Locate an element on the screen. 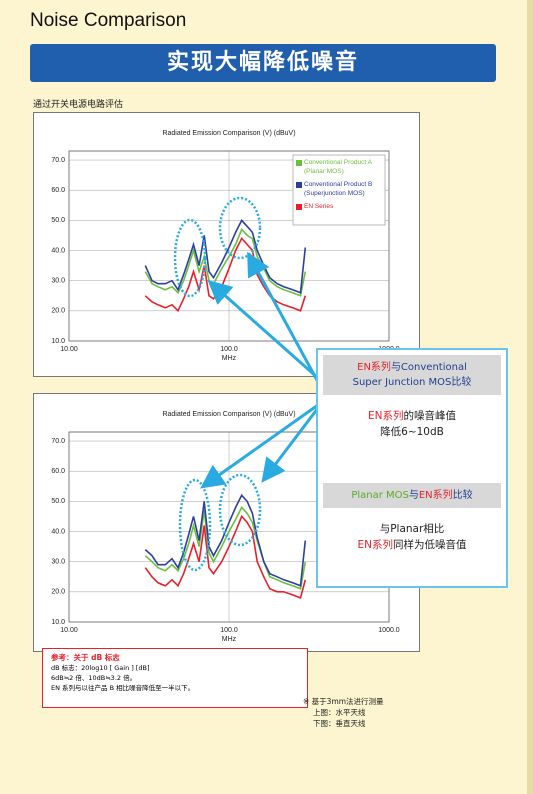  reference-heading: 参考：关于 dB 标志 is located at coordinates (85, 657).